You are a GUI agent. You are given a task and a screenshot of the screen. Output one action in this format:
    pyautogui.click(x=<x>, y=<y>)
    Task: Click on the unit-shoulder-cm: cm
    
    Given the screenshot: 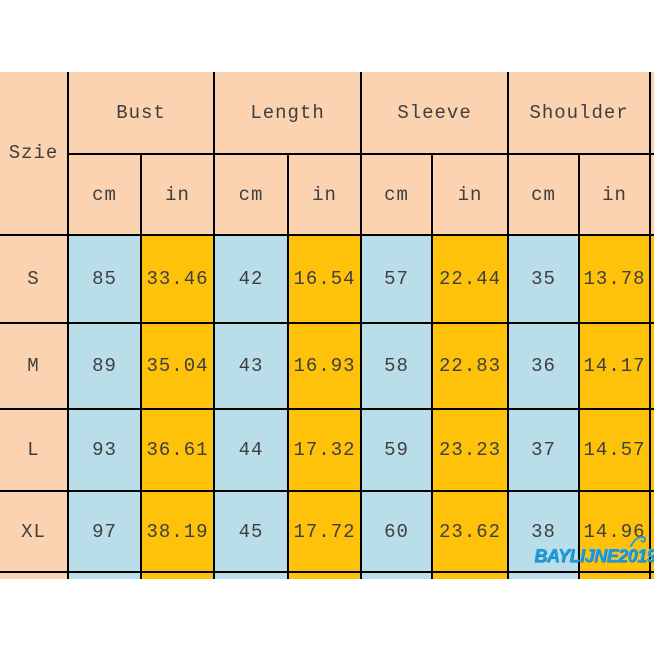 What is the action you would take?
    pyautogui.click(x=544, y=194)
    